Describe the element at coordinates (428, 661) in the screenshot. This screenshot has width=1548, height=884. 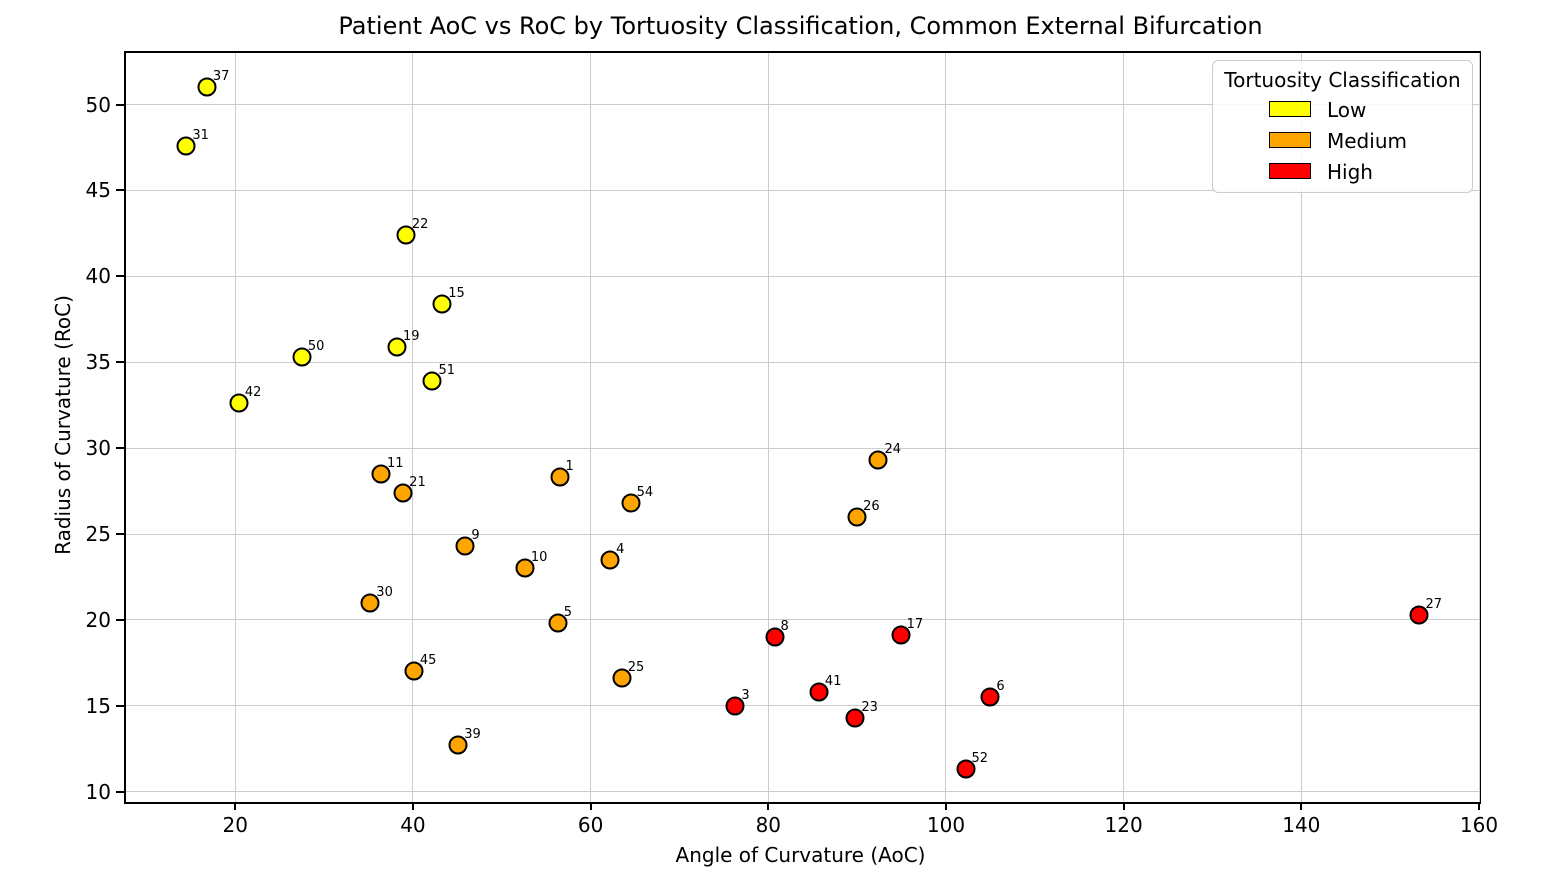
I see `point-label-45: 45` at that location.